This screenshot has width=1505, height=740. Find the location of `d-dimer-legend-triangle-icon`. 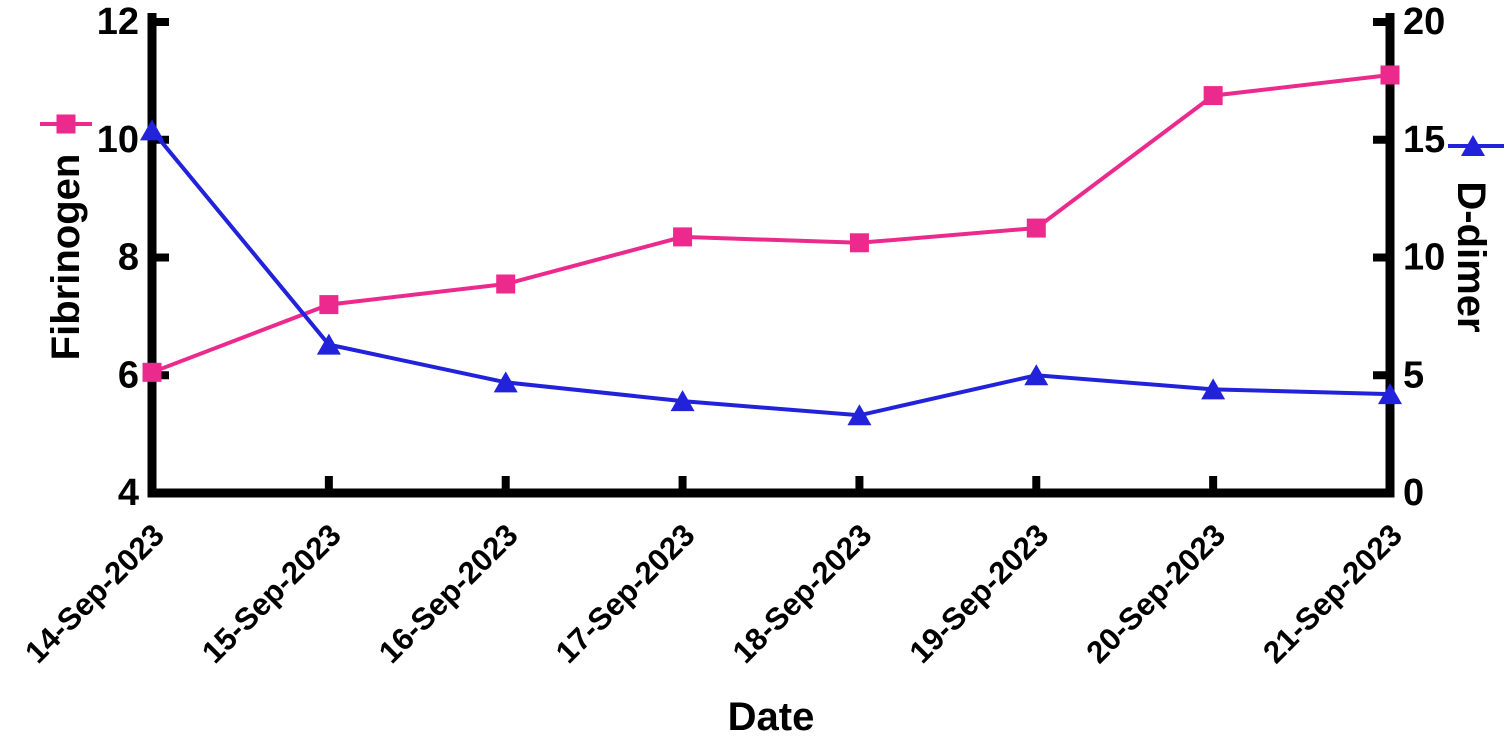

d-dimer-legend-triangle-icon is located at coordinates (1473, 145).